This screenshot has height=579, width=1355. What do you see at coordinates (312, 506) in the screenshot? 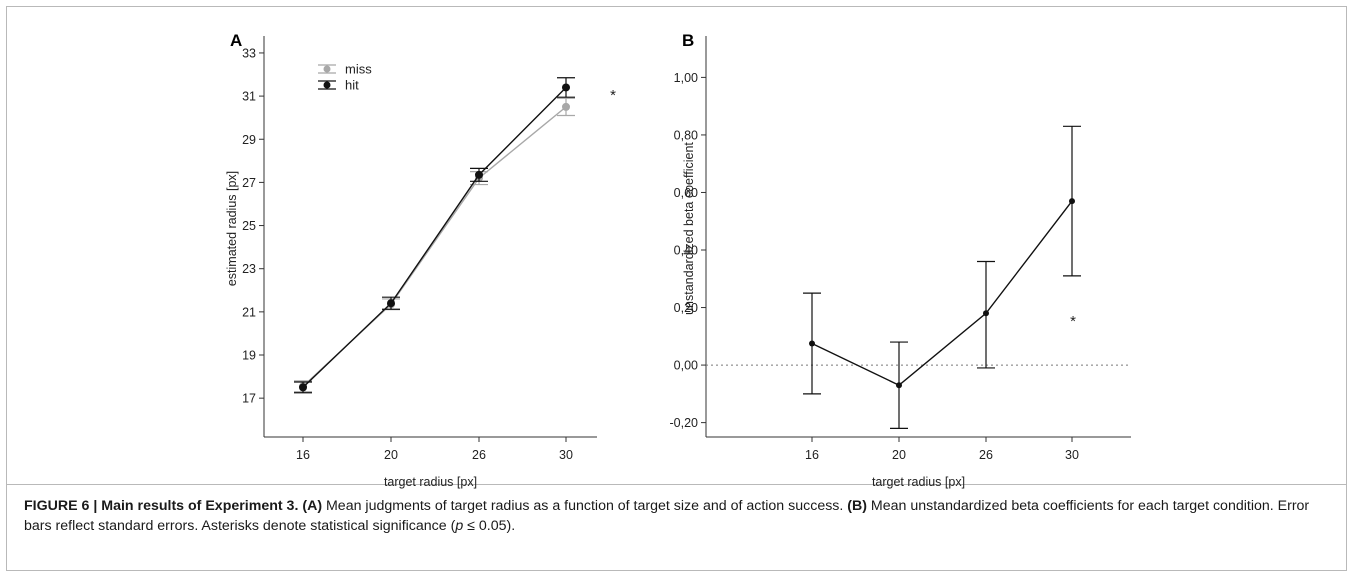
I see `caption-a-label: (A)` at bounding box center [312, 506].